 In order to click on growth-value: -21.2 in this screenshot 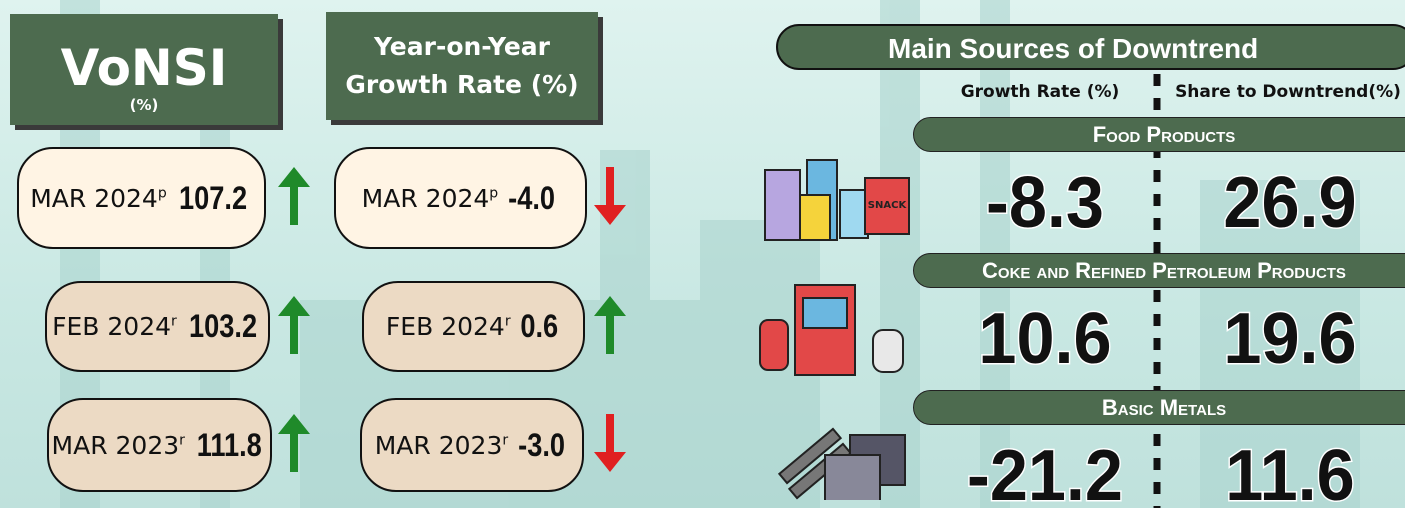, I will do `click(1045, 471)`.